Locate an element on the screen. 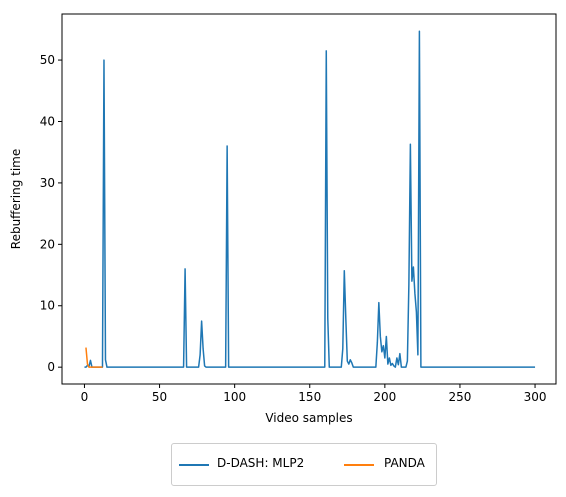 This screenshot has height=497, width=566. x-tick-label: 200 is located at coordinates (384, 397).